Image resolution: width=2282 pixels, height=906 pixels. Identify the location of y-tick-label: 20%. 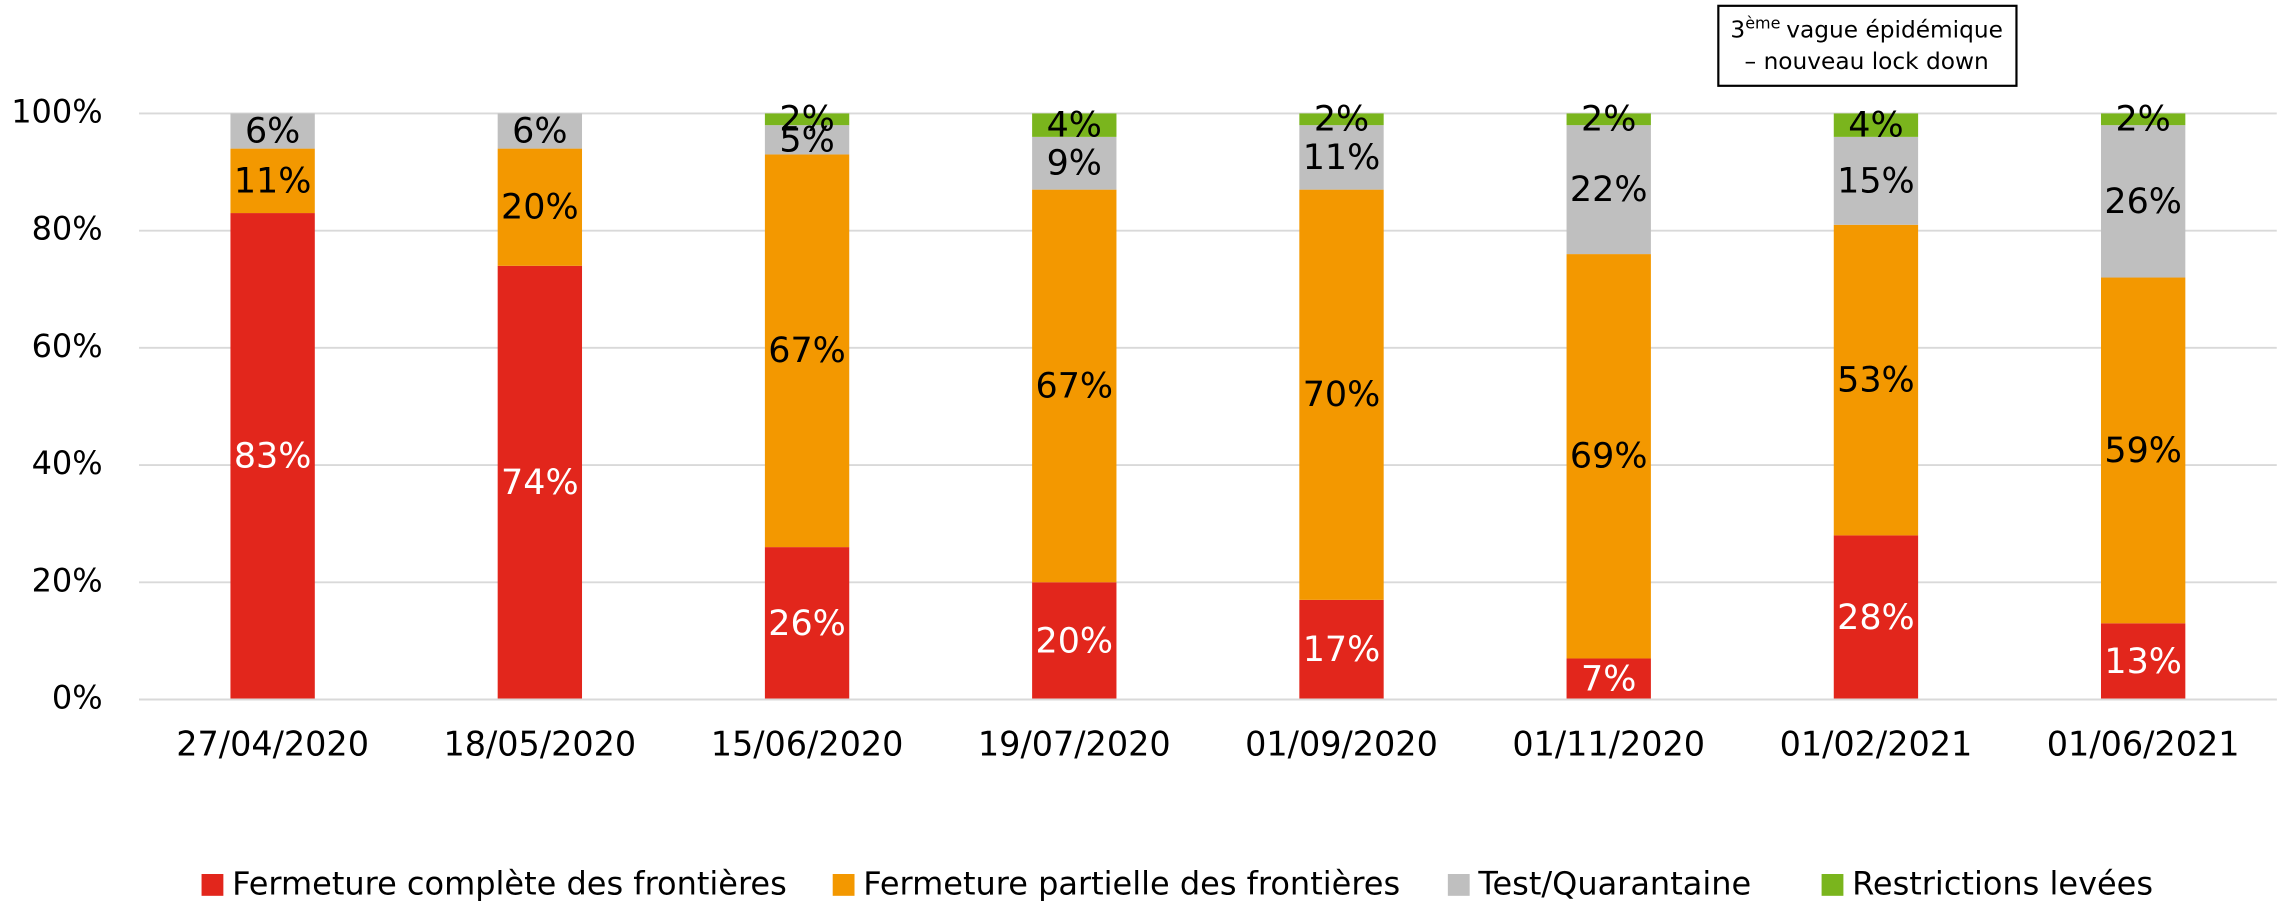
(67, 580).